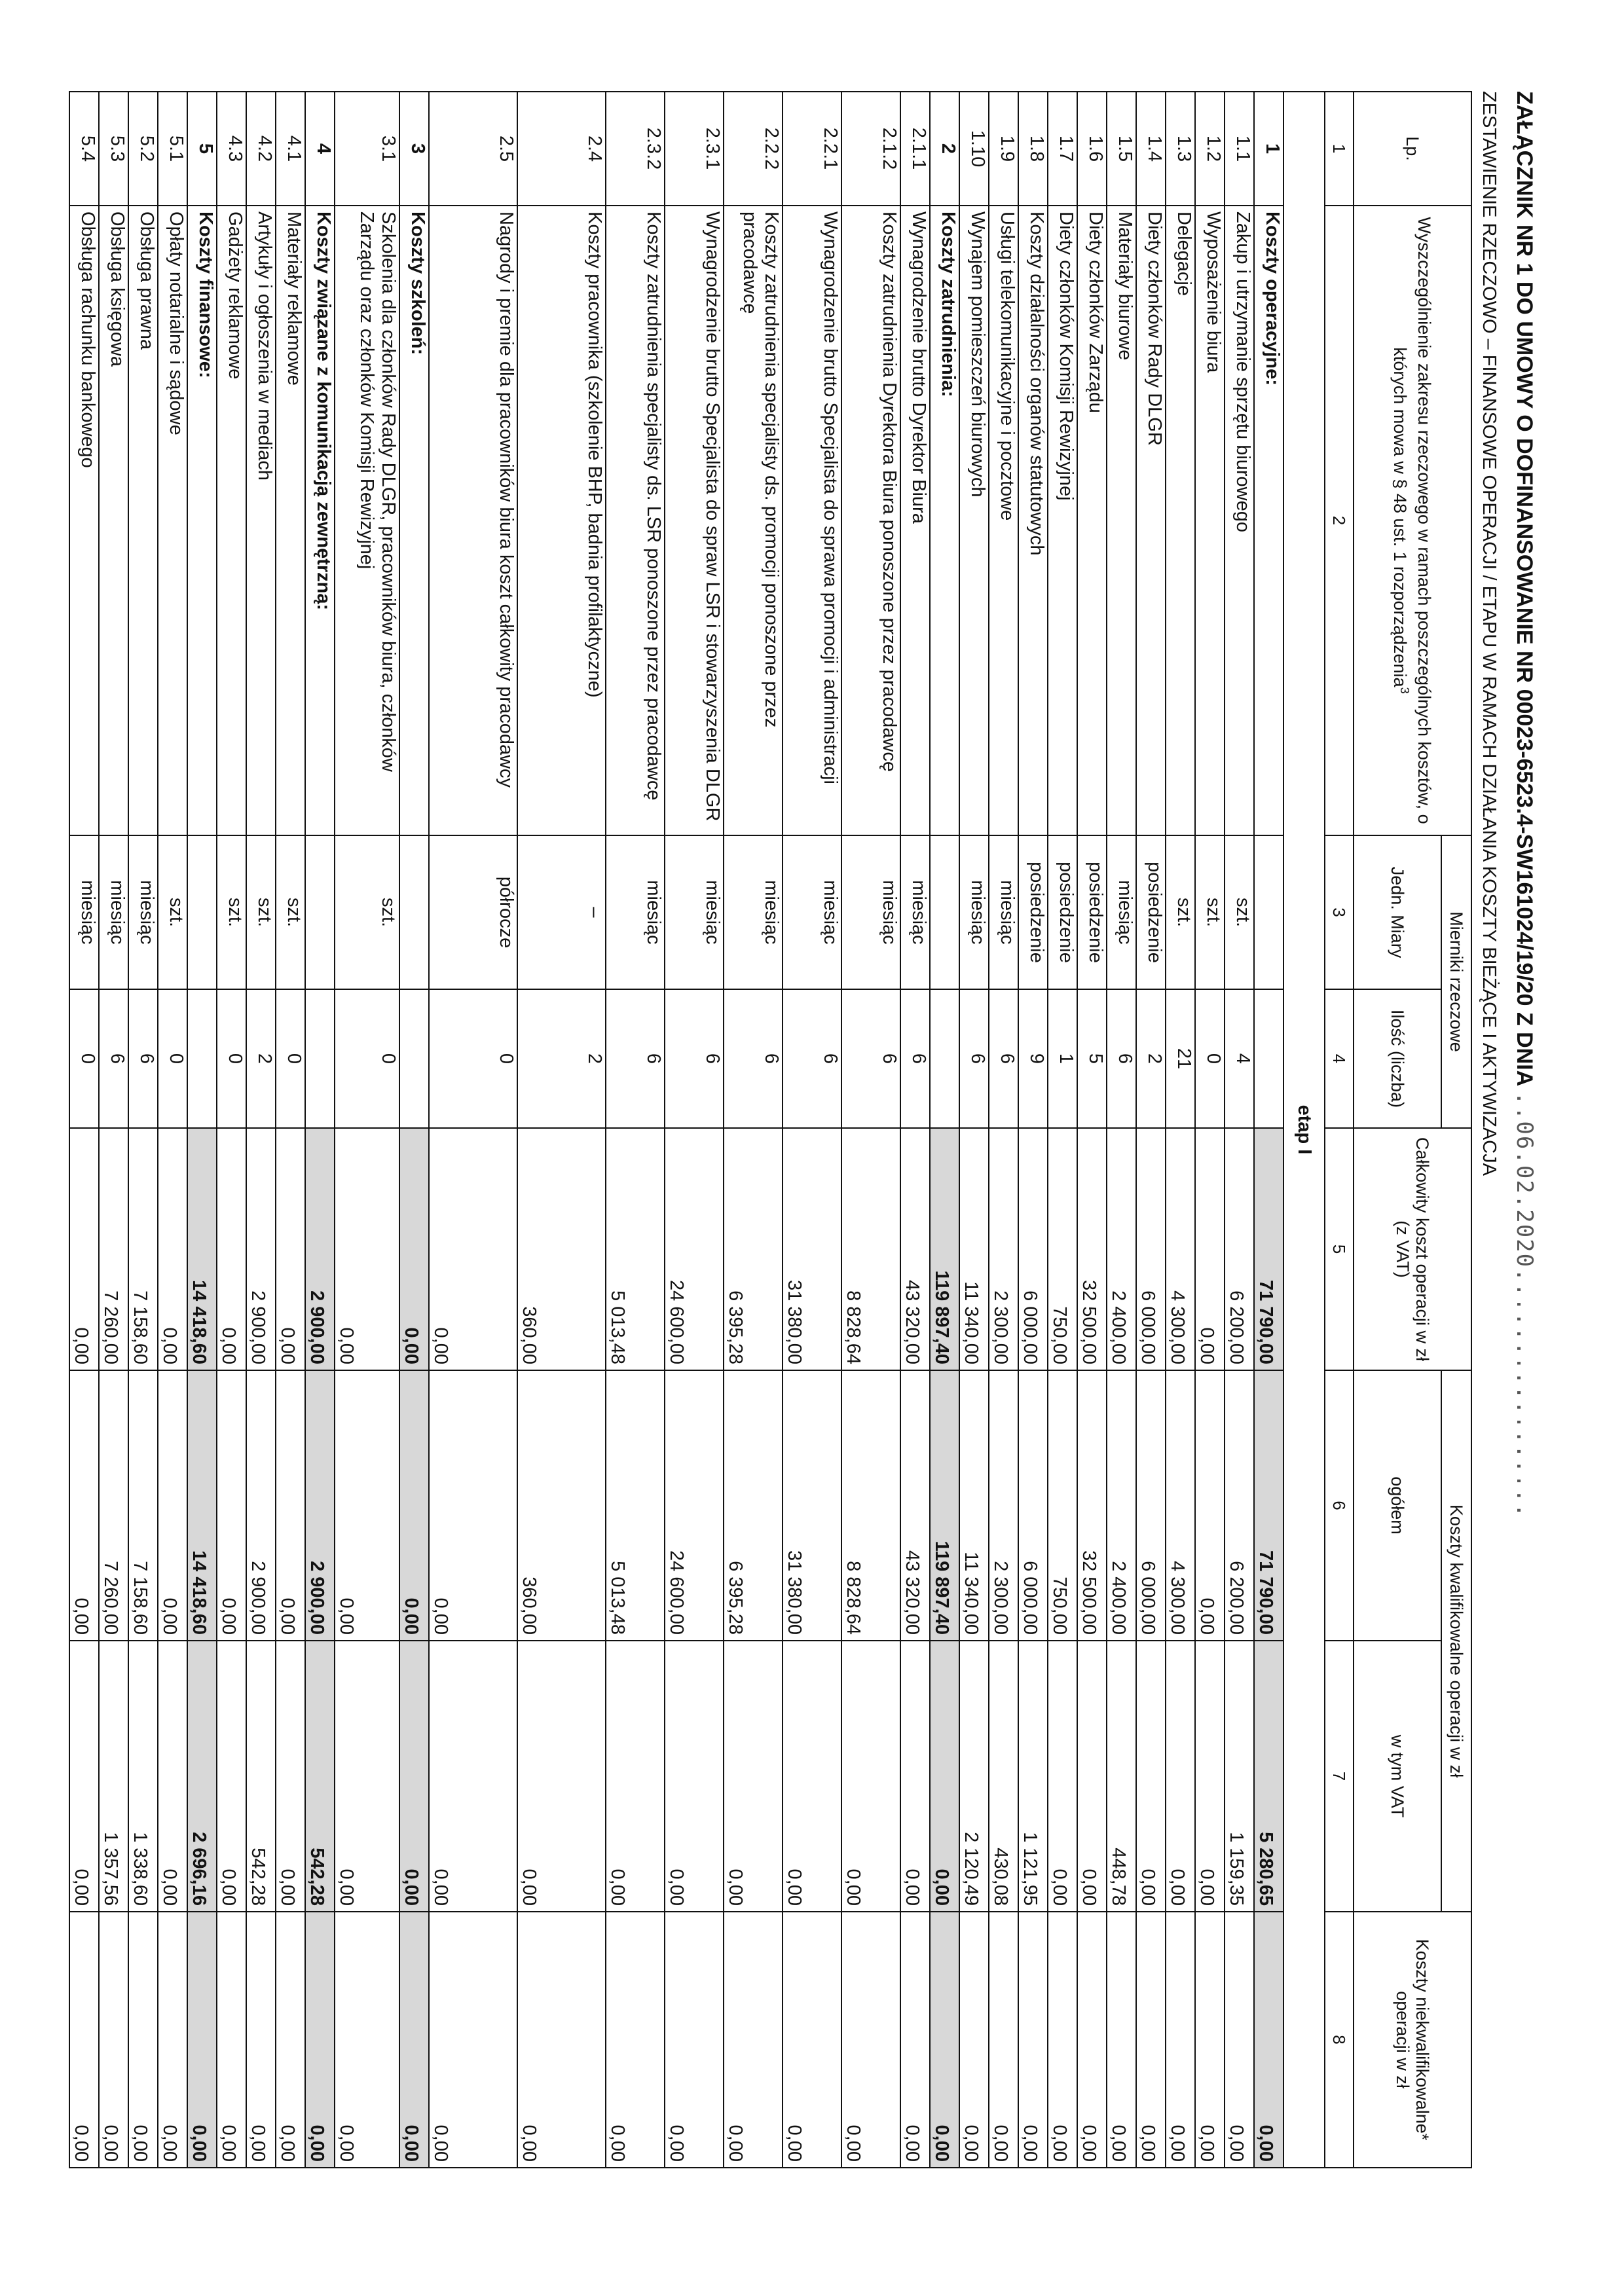 The width and height of the screenshot is (1624, 2296). What do you see at coordinates (1268, 520) in the screenshot?
I see `row-description: Koszty operacyjne:` at bounding box center [1268, 520].